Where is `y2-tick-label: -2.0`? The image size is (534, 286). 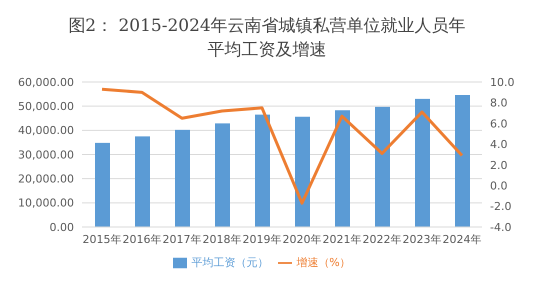 y2-tick-label: -2.0 is located at coordinates (501, 207).